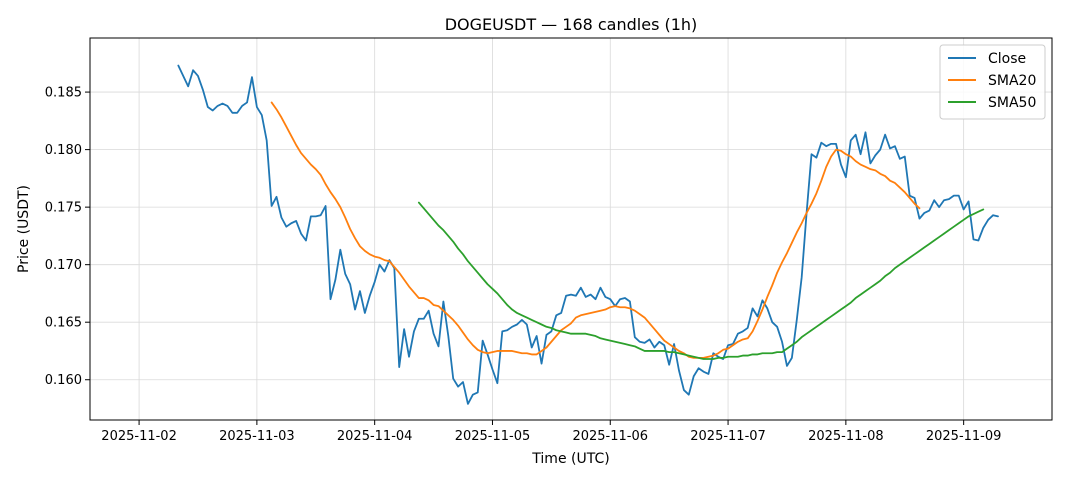 Image resolution: width=1068 pixels, height=481 pixels. I want to click on y-tick-label: 0.160, so click(63, 380).